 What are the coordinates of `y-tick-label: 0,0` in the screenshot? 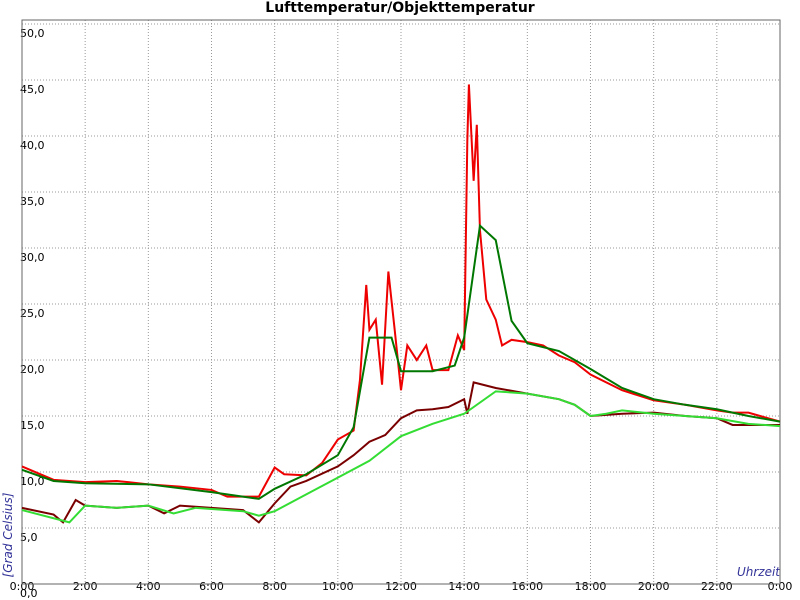 It's located at (29, 593).